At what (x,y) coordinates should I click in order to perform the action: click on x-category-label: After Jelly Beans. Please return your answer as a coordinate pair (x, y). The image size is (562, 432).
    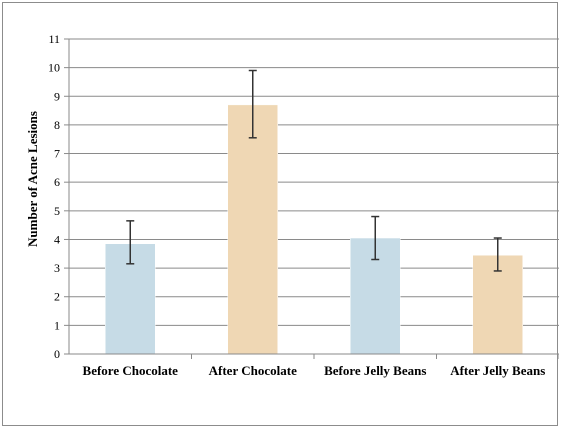
    Looking at the image, I should click on (497, 370).